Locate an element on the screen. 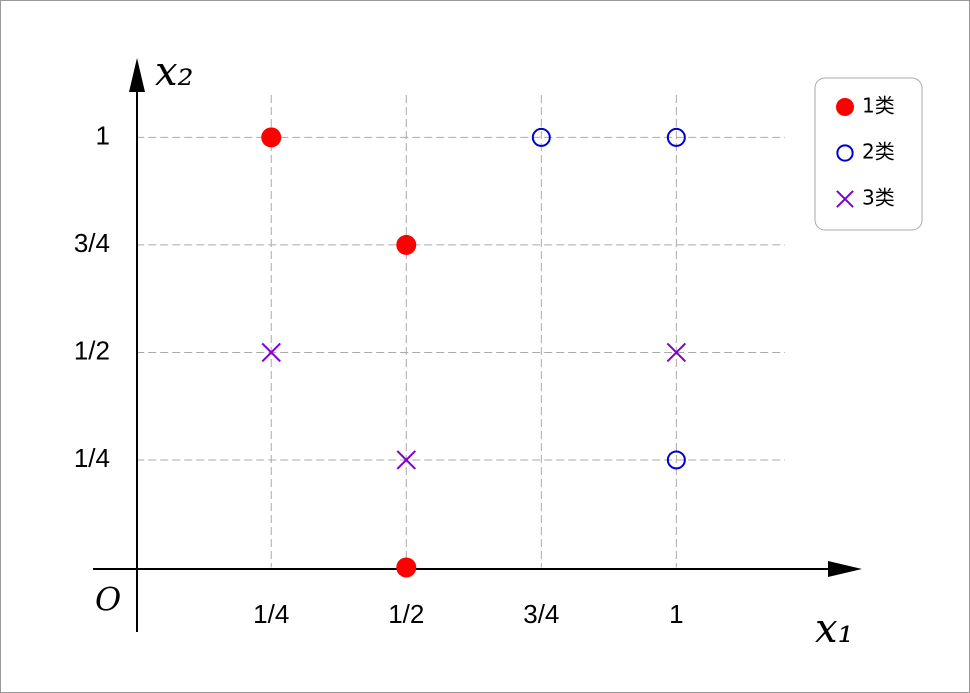 The height and width of the screenshot is (693, 970). x-arrow is located at coordinates (845, 569).